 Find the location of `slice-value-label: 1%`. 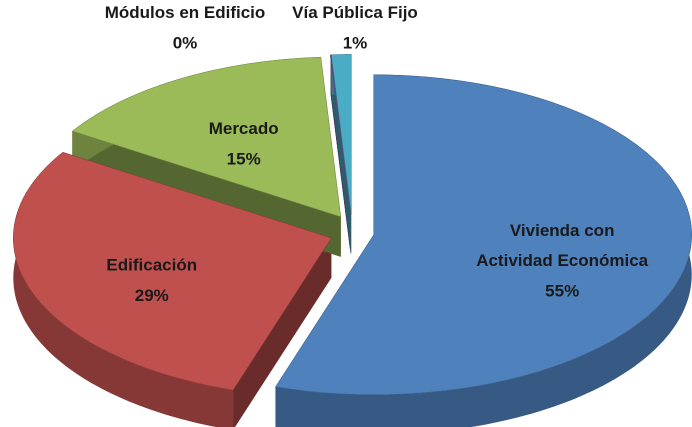

slice-value-label: 1% is located at coordinates (355, 42).